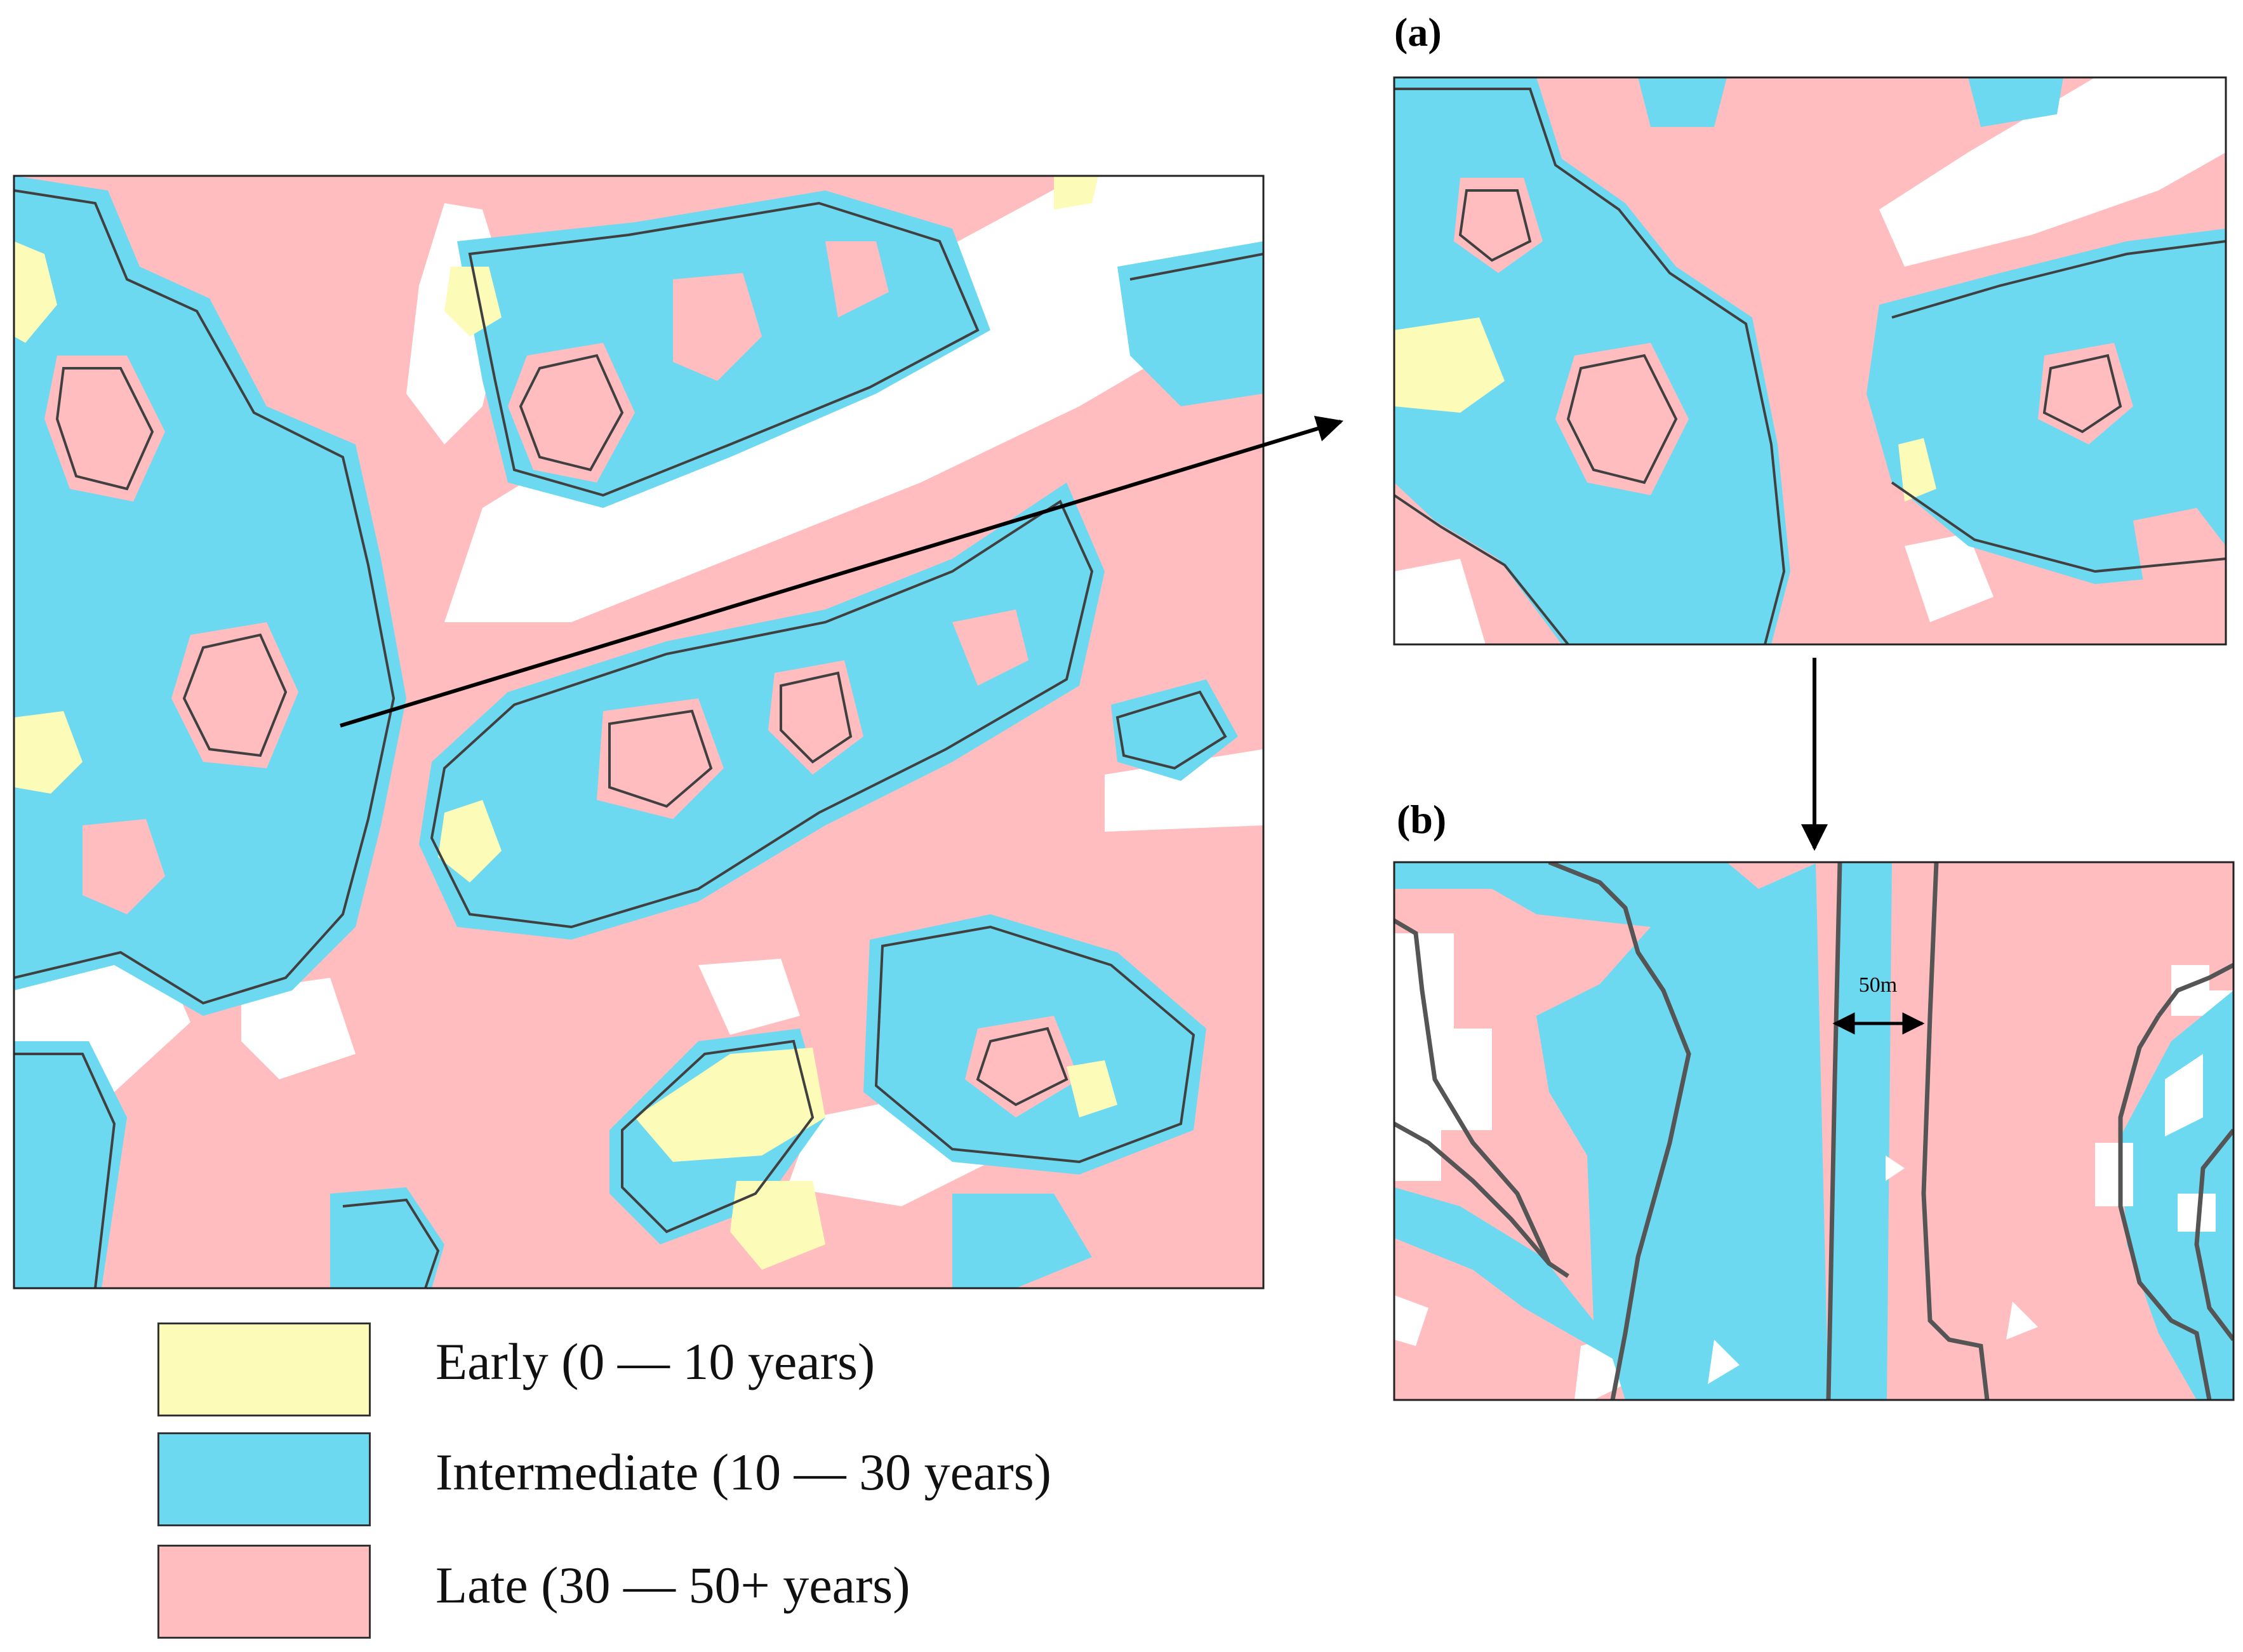 This screenshot has width=2243, height=1652. I want to click on panel-b-contour-lines, so click(1813, 1131).